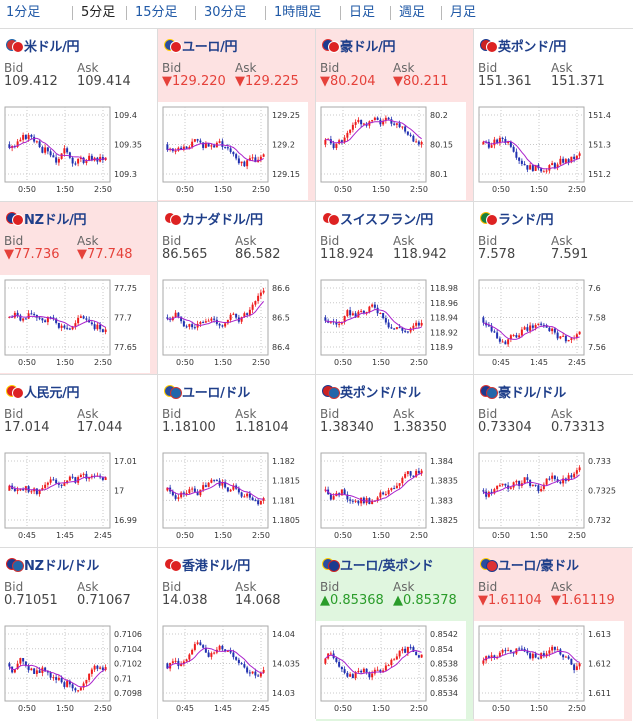 Image resolution: width=633 pixels, height=721 pixels. I want to click on pair-name: ユーロ/ドル, so click(216, 393).